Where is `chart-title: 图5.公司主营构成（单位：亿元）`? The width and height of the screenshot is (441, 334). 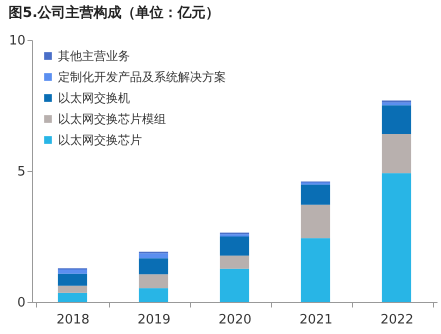 chart-title: 图5.公司主营构成（单位：亿元） is located at coordinates (114, 12).